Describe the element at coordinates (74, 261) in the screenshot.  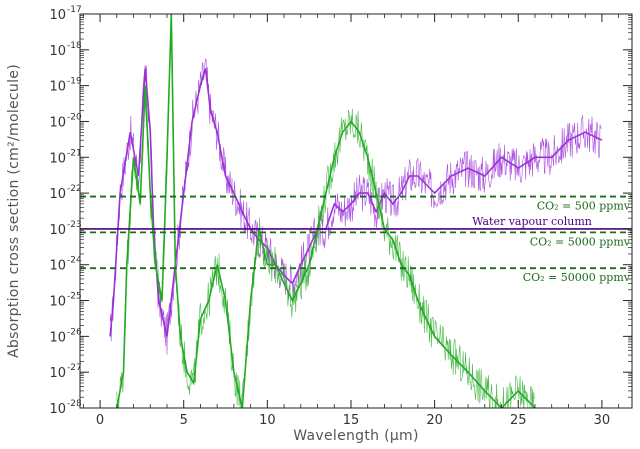
I see `y-tick-exponent: -24` at that location.